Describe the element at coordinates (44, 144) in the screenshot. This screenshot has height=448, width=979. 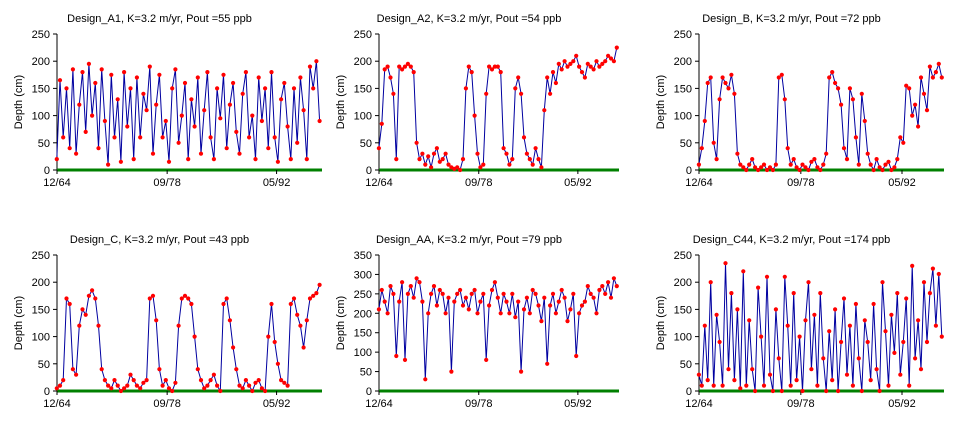
I see `y-tick-label: 50` at that location.